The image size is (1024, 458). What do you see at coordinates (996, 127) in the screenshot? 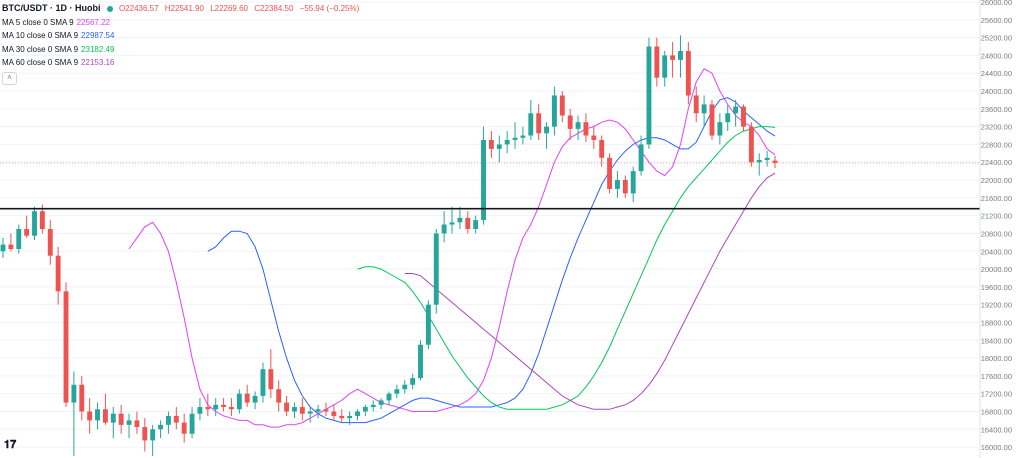
I see `y-tick-label: 23200.00` at bounding box center [996, 127].